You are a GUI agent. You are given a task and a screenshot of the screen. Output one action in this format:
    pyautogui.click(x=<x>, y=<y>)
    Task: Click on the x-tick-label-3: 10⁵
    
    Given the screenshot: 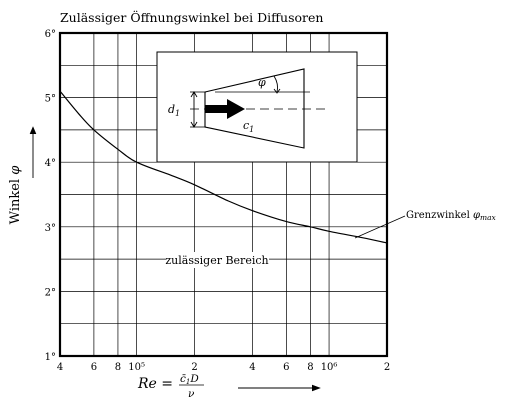 What is the action you would take?
    pyautogui.click(x=136, y=367)
    